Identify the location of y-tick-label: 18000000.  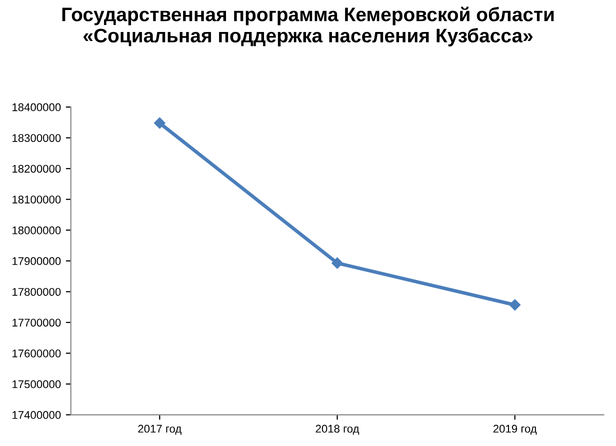
(36, 230).